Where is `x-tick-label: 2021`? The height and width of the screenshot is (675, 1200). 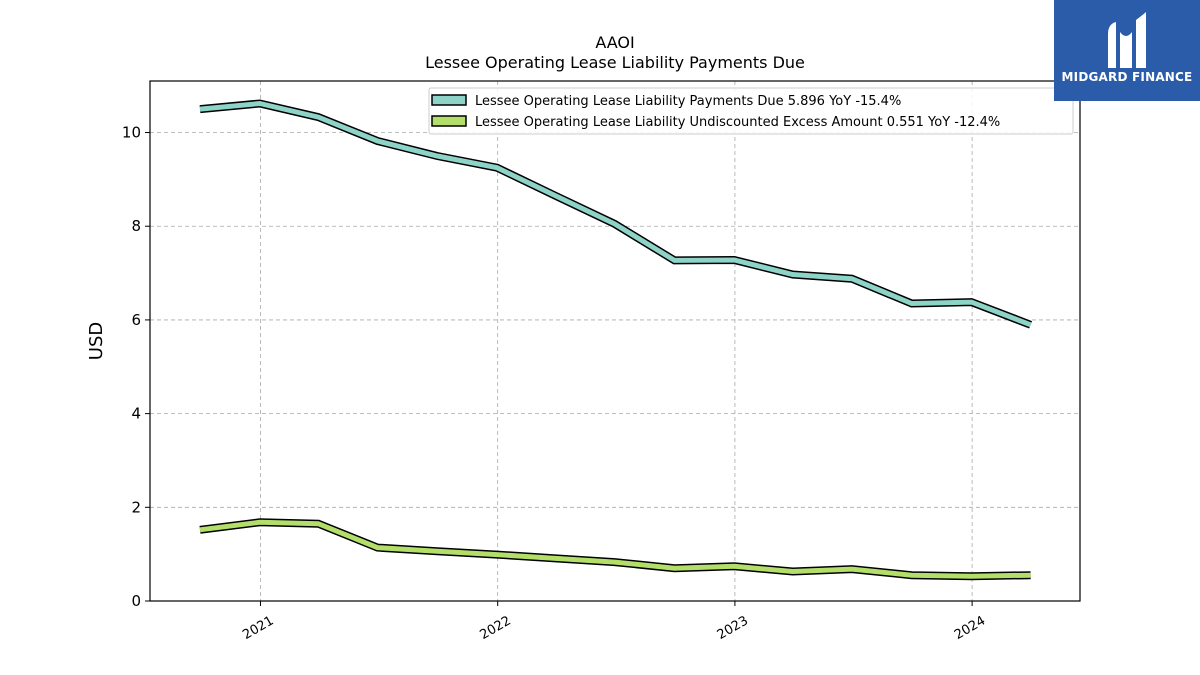 x-tick-label: 2021 is located at coordinates (258, 628).